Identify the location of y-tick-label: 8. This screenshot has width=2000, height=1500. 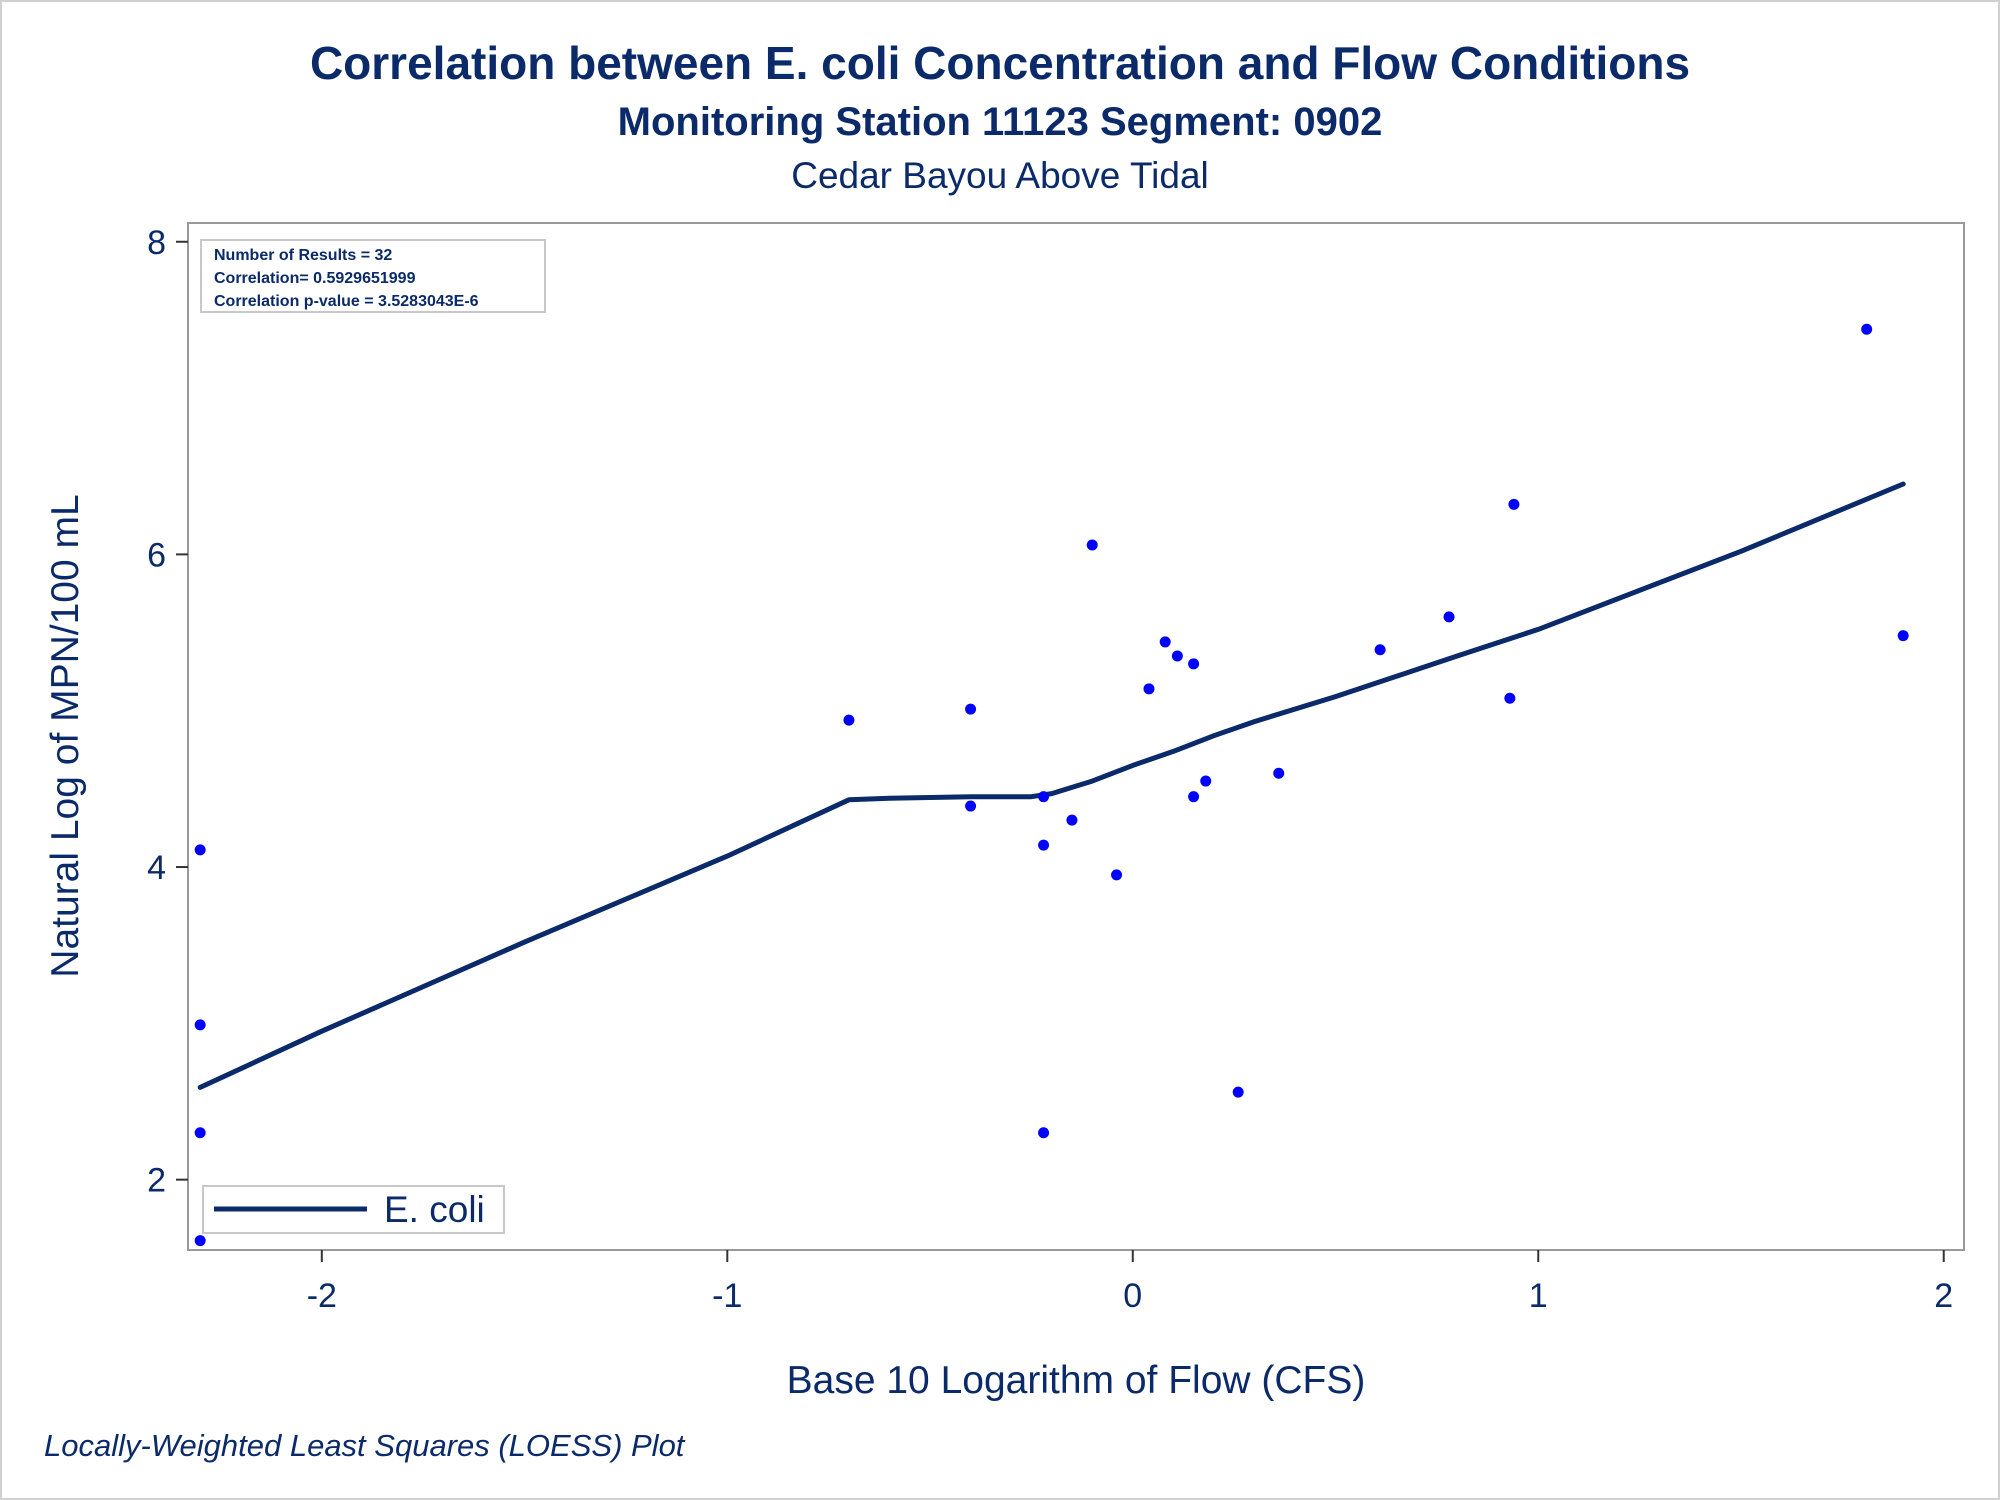
(156, 243).